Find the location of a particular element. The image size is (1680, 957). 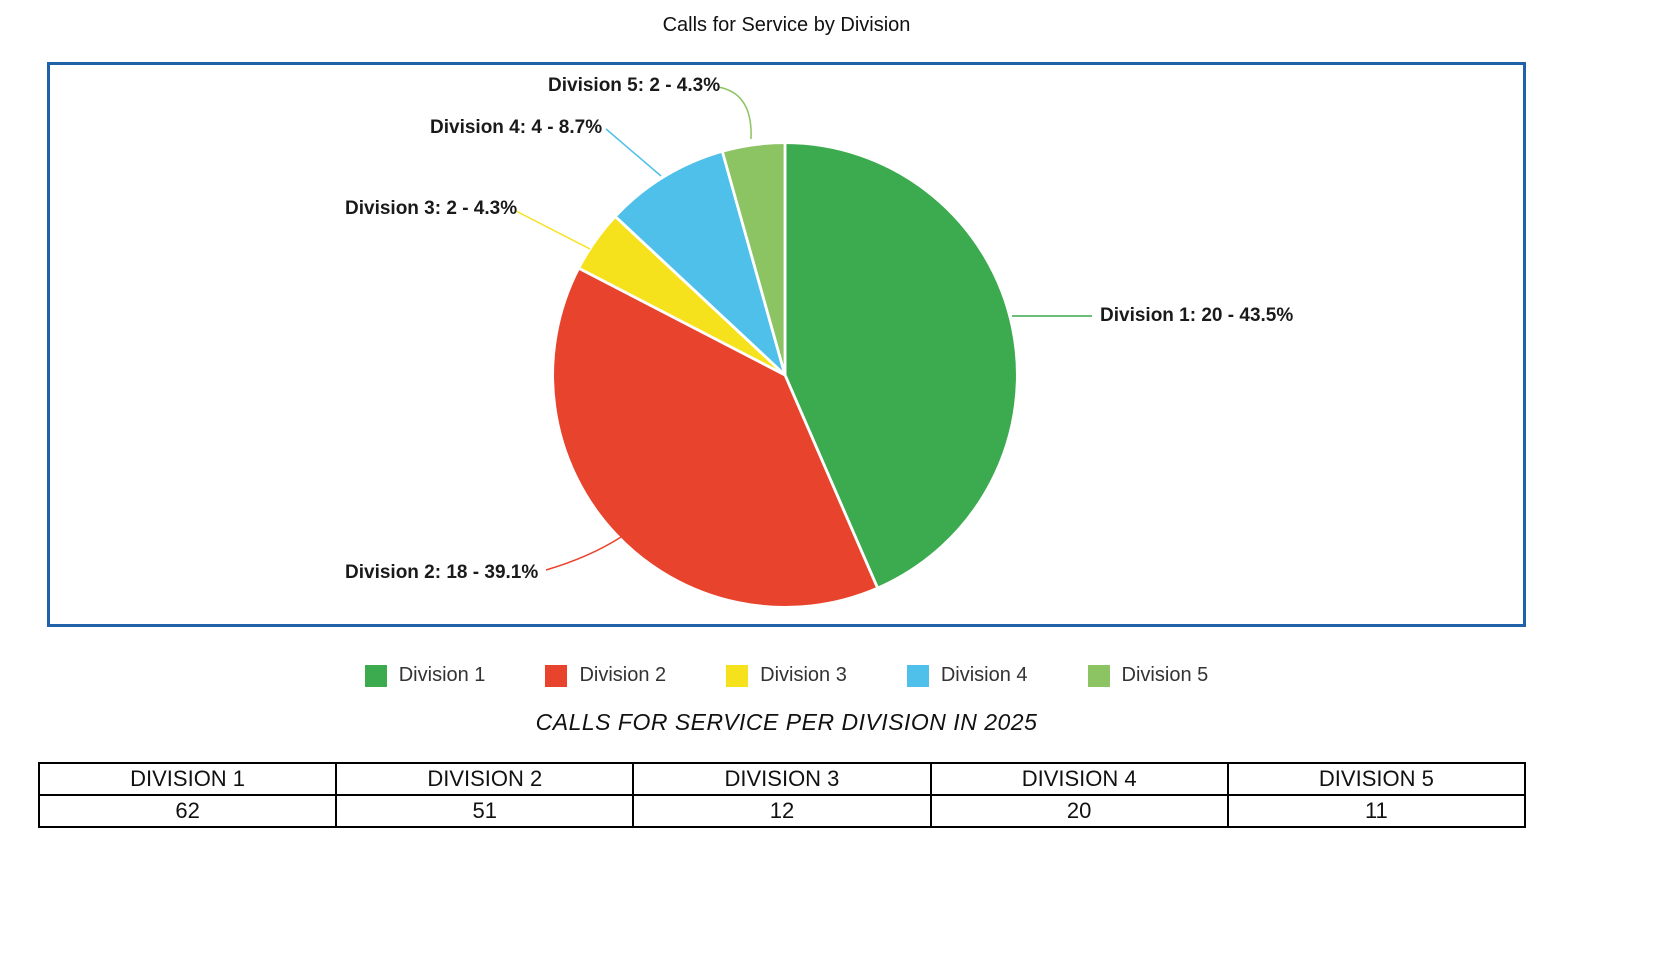

slice-label-division-4: Division 4: 4 - 8.7% is located at coordinates (516, 127).